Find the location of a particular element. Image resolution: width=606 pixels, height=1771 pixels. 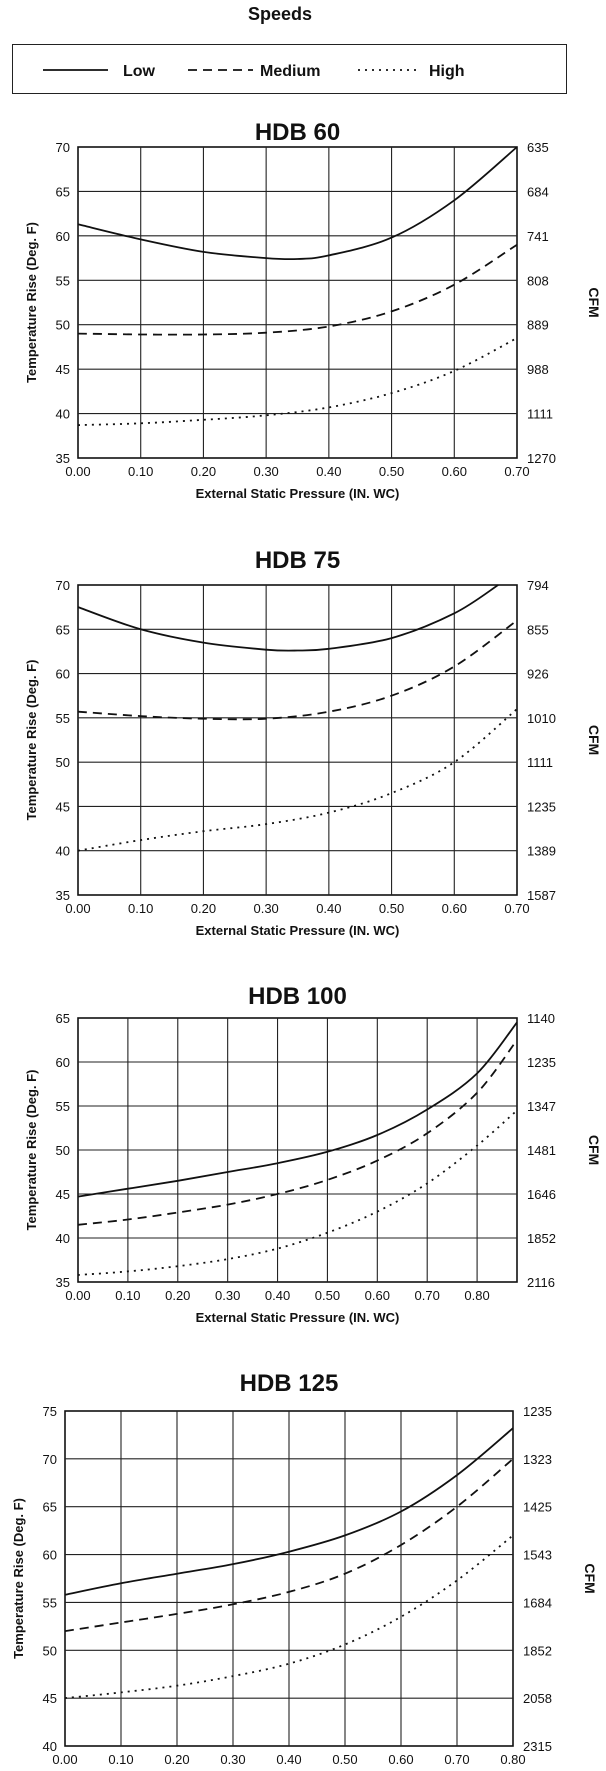

legend-title: Speeds is located at coordinates (280, 14).